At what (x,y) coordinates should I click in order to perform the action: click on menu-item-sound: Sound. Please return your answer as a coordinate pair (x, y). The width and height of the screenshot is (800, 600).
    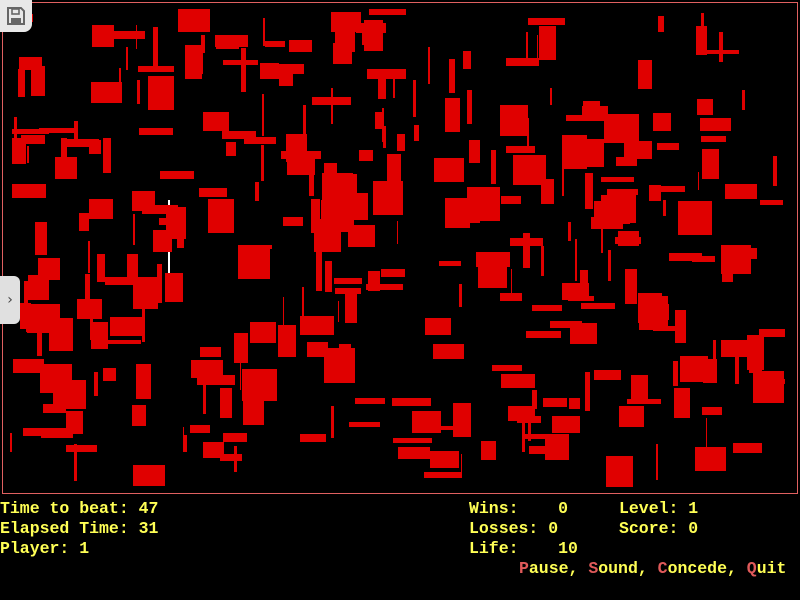
    Looking at the image, I should click on (613, 568).